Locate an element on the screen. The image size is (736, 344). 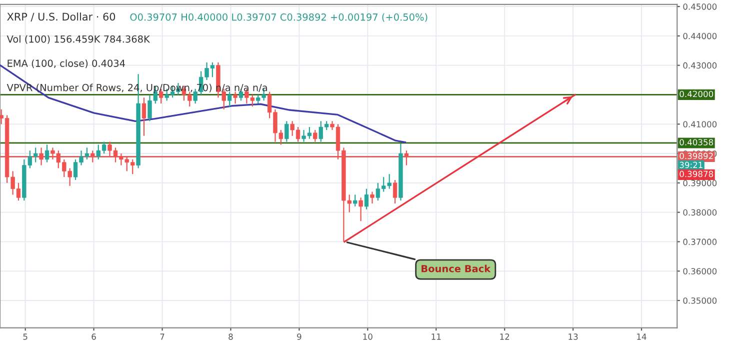
x-tick-label: 11 is located at coordinates (436, 337).